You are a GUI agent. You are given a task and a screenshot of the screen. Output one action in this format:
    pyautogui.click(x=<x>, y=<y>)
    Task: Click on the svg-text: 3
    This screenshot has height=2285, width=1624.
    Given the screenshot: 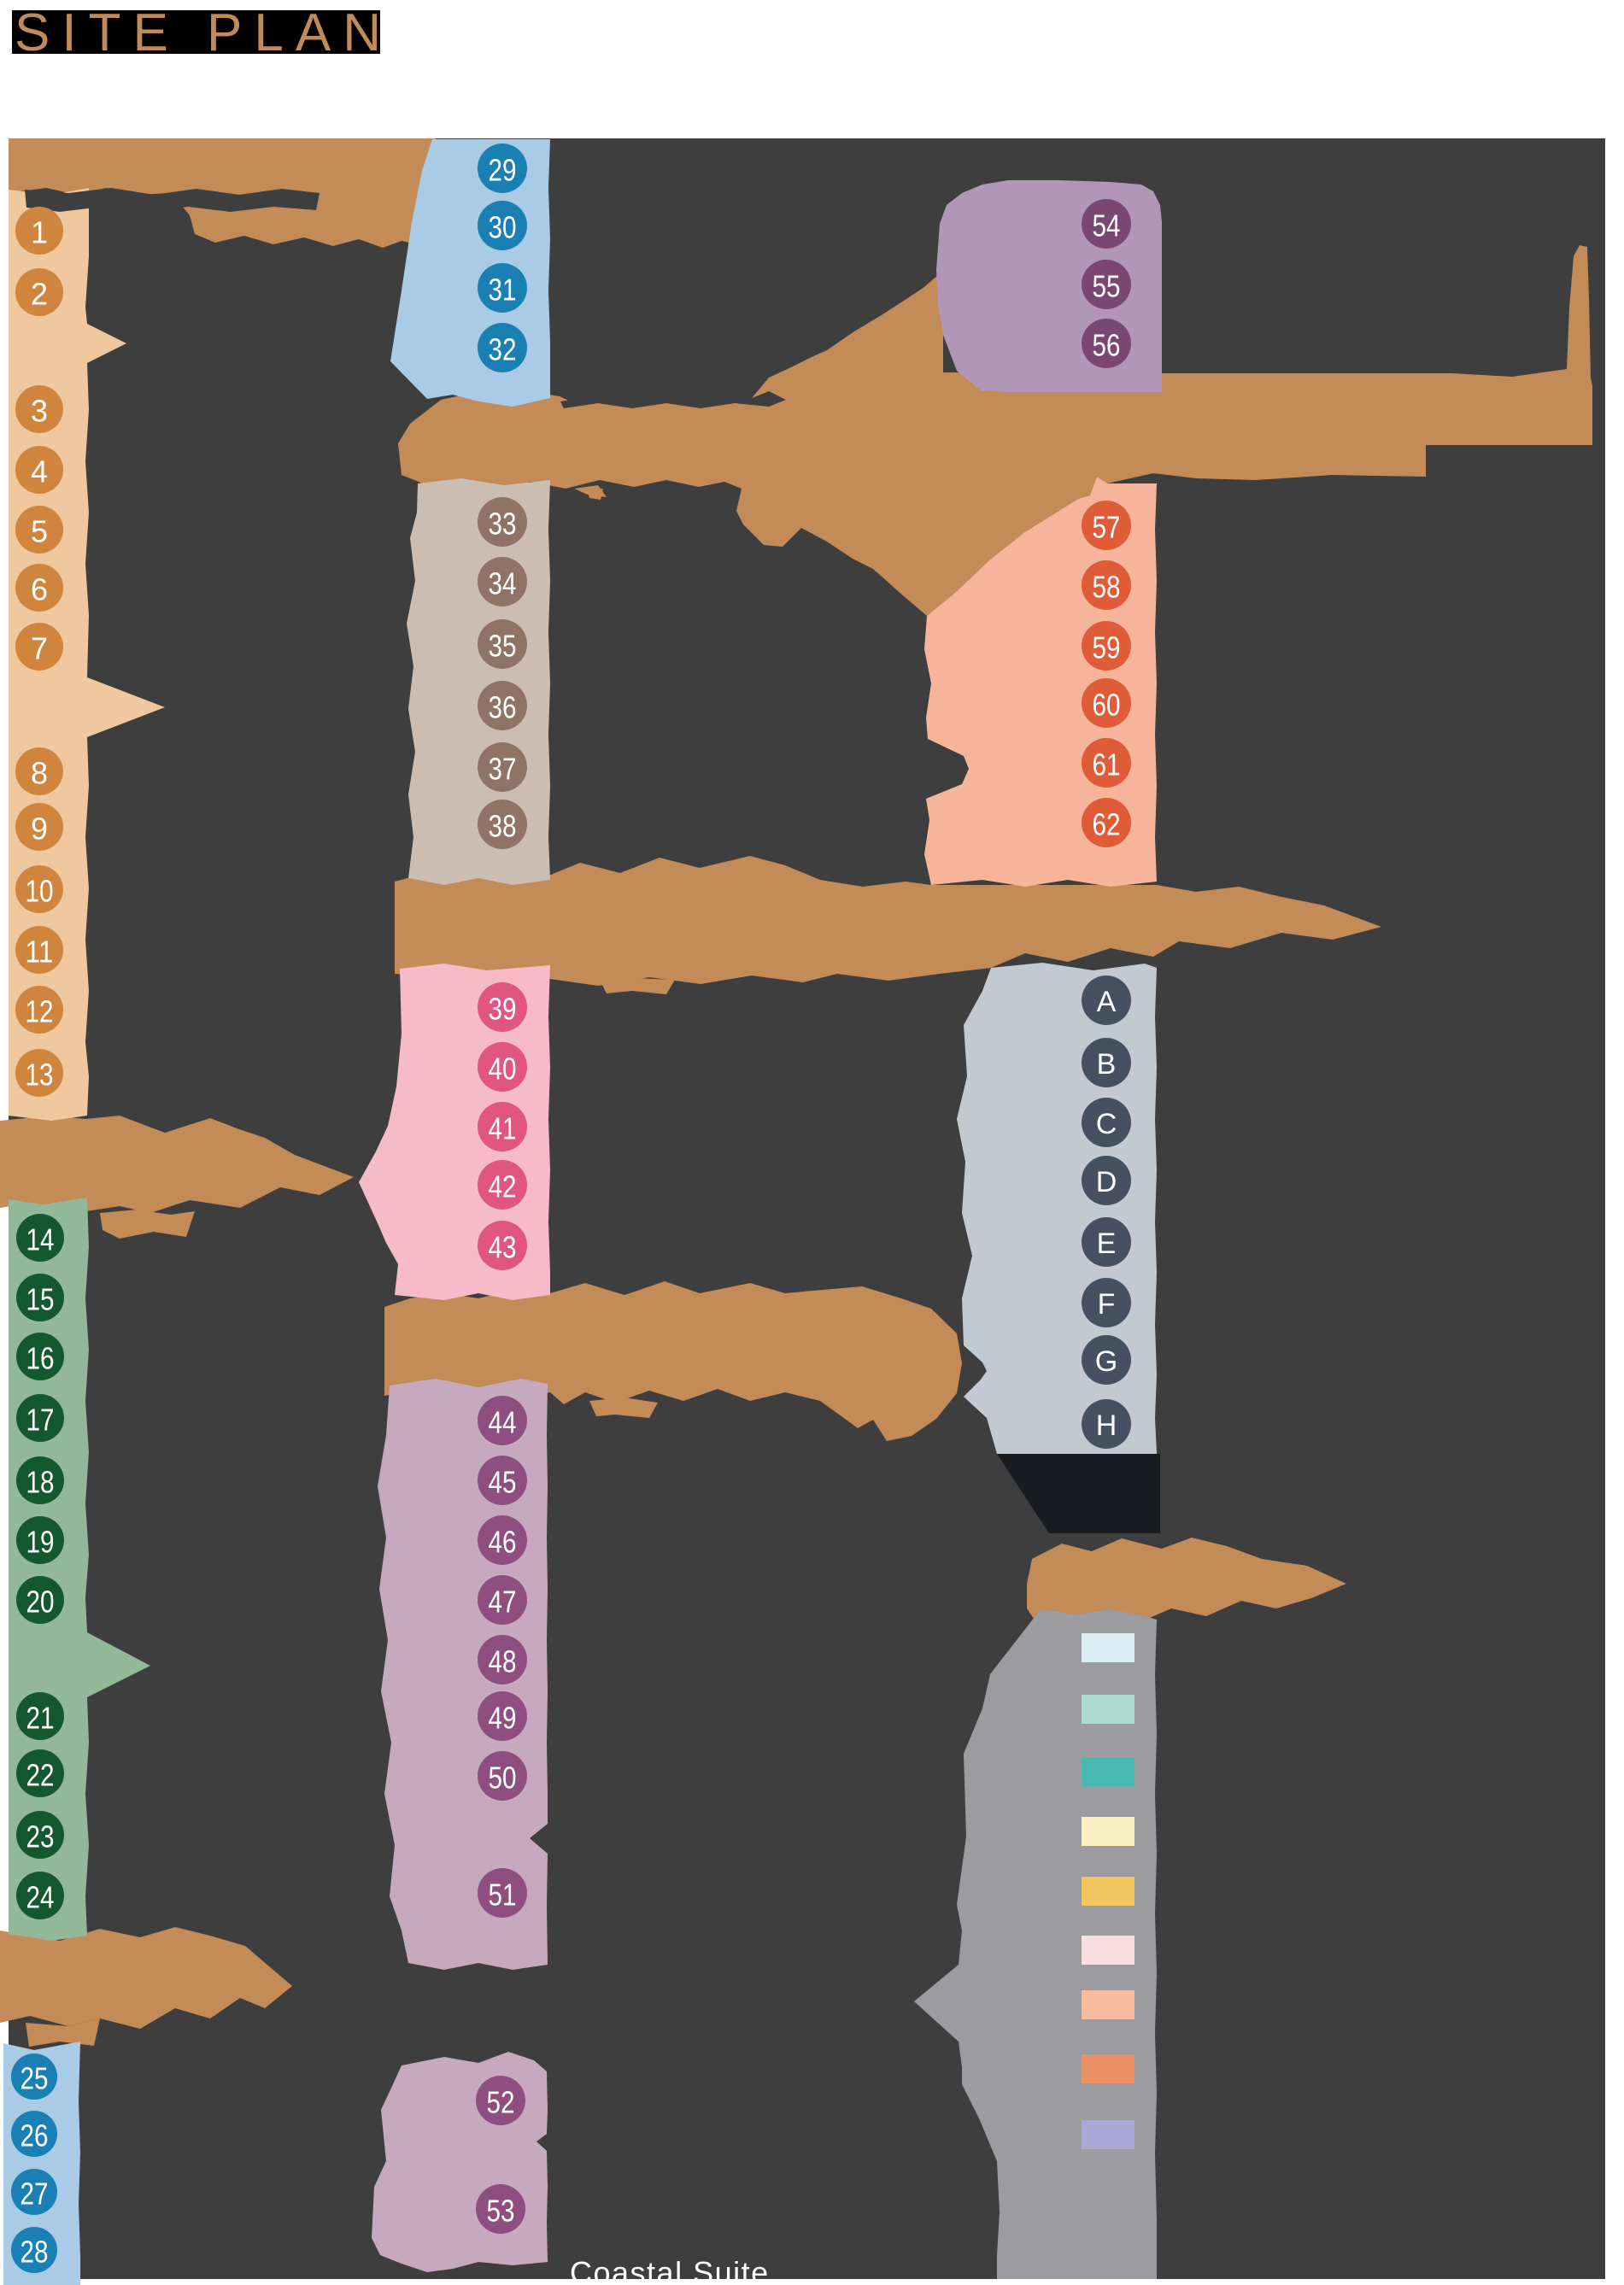 What is the action you would take?
    pyautogui.click(x=39, y=412)
    